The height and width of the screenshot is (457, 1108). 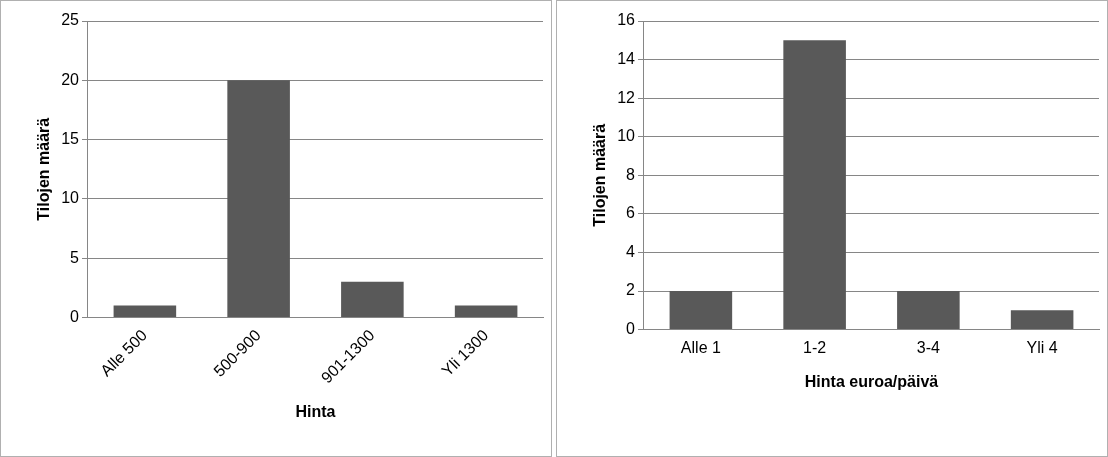 What do you see at coordinates (631, 290) in the screenshot?
I see `y-tick-label: 2` at bounding box center [631, 290].